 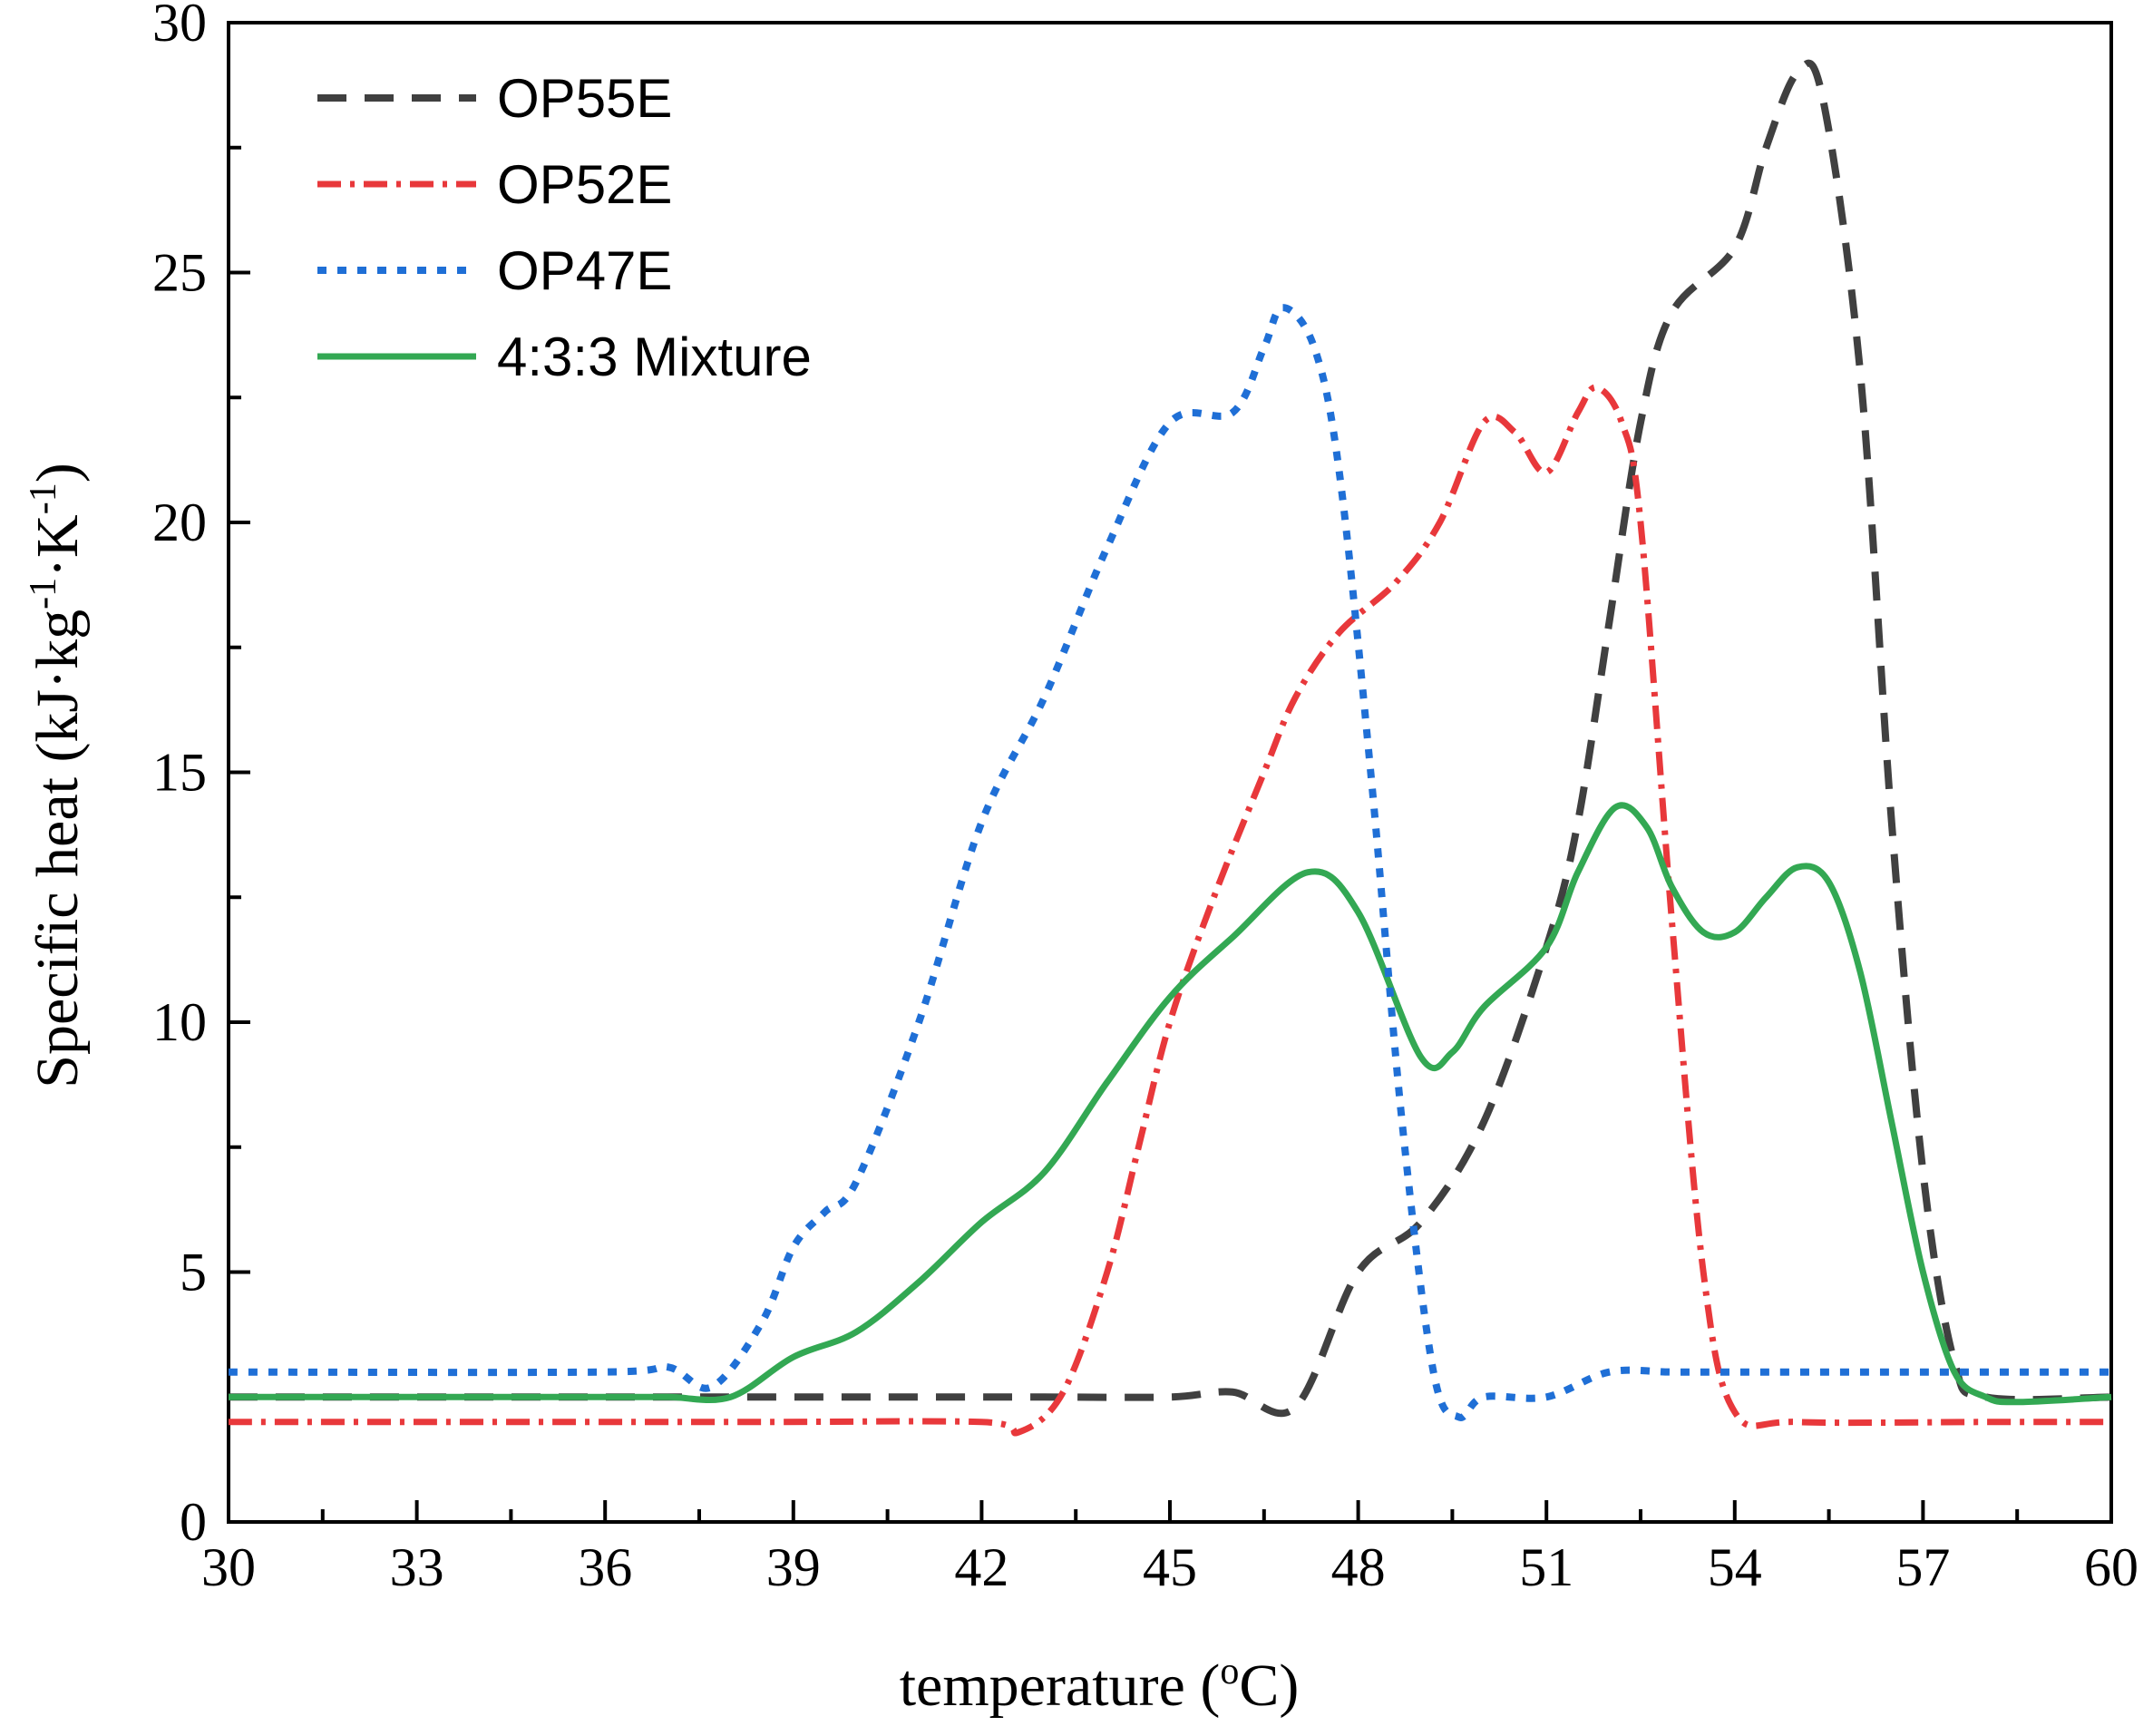 I want to click on y-tick-label: 10, so click(x=179, y=1022).